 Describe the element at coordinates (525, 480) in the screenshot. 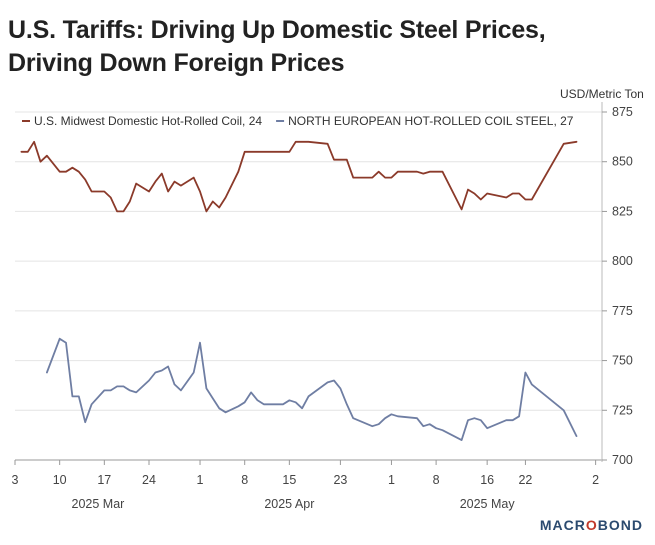

I see `x-tick-label: 22` at that location.